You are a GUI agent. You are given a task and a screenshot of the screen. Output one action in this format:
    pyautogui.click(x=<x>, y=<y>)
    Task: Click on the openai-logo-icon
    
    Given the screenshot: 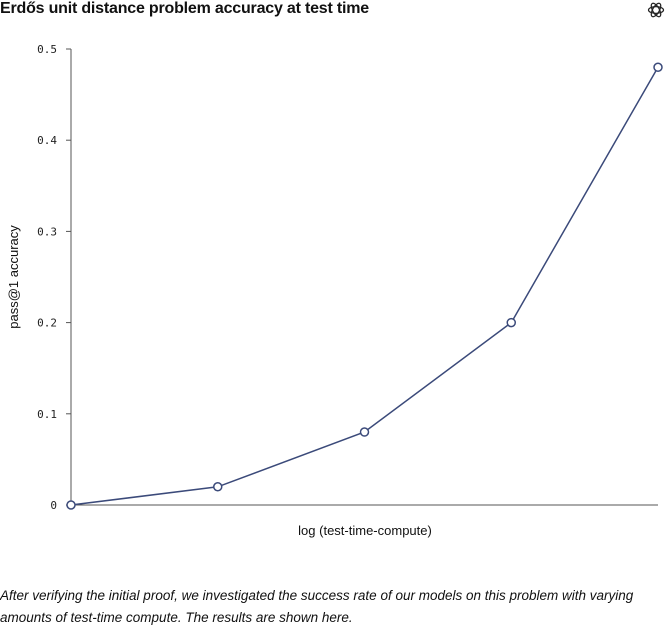 What is the action you would take?
    pyautogui.click(x=656, y=10)
    